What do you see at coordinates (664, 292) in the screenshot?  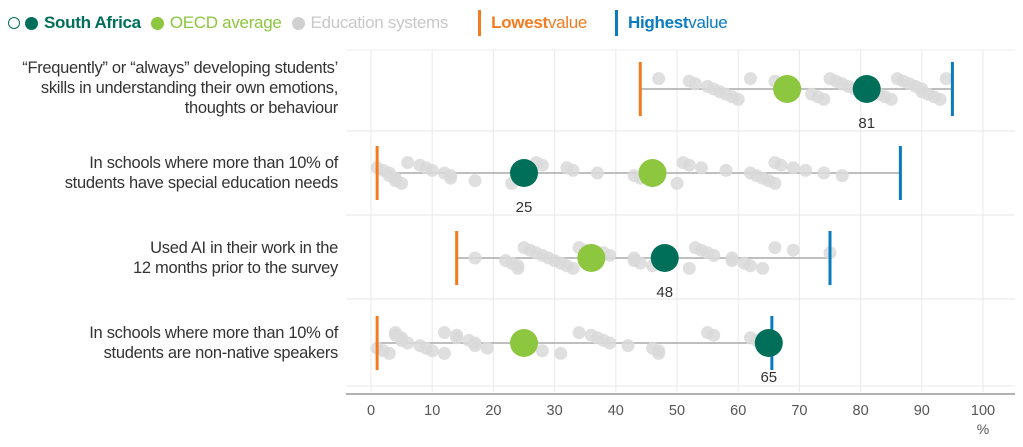 I see `south-africa-value-label: 48` at bounding box center [664, 292].